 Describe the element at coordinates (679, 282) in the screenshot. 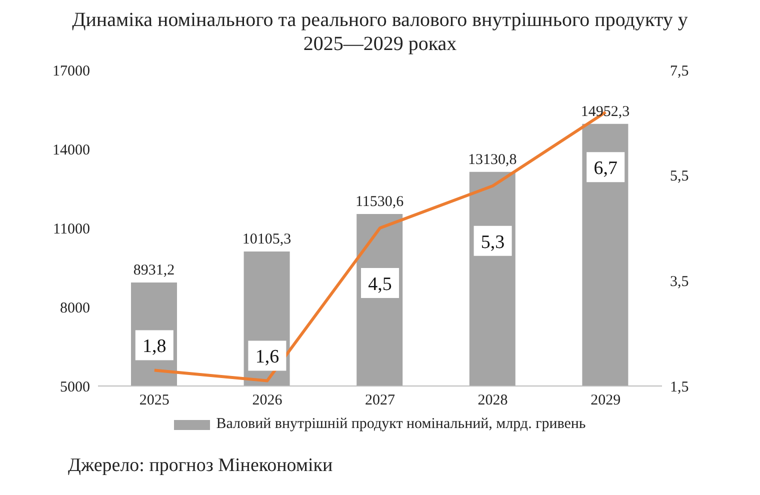

I see `y2-tick-label: 3,5` at that location.